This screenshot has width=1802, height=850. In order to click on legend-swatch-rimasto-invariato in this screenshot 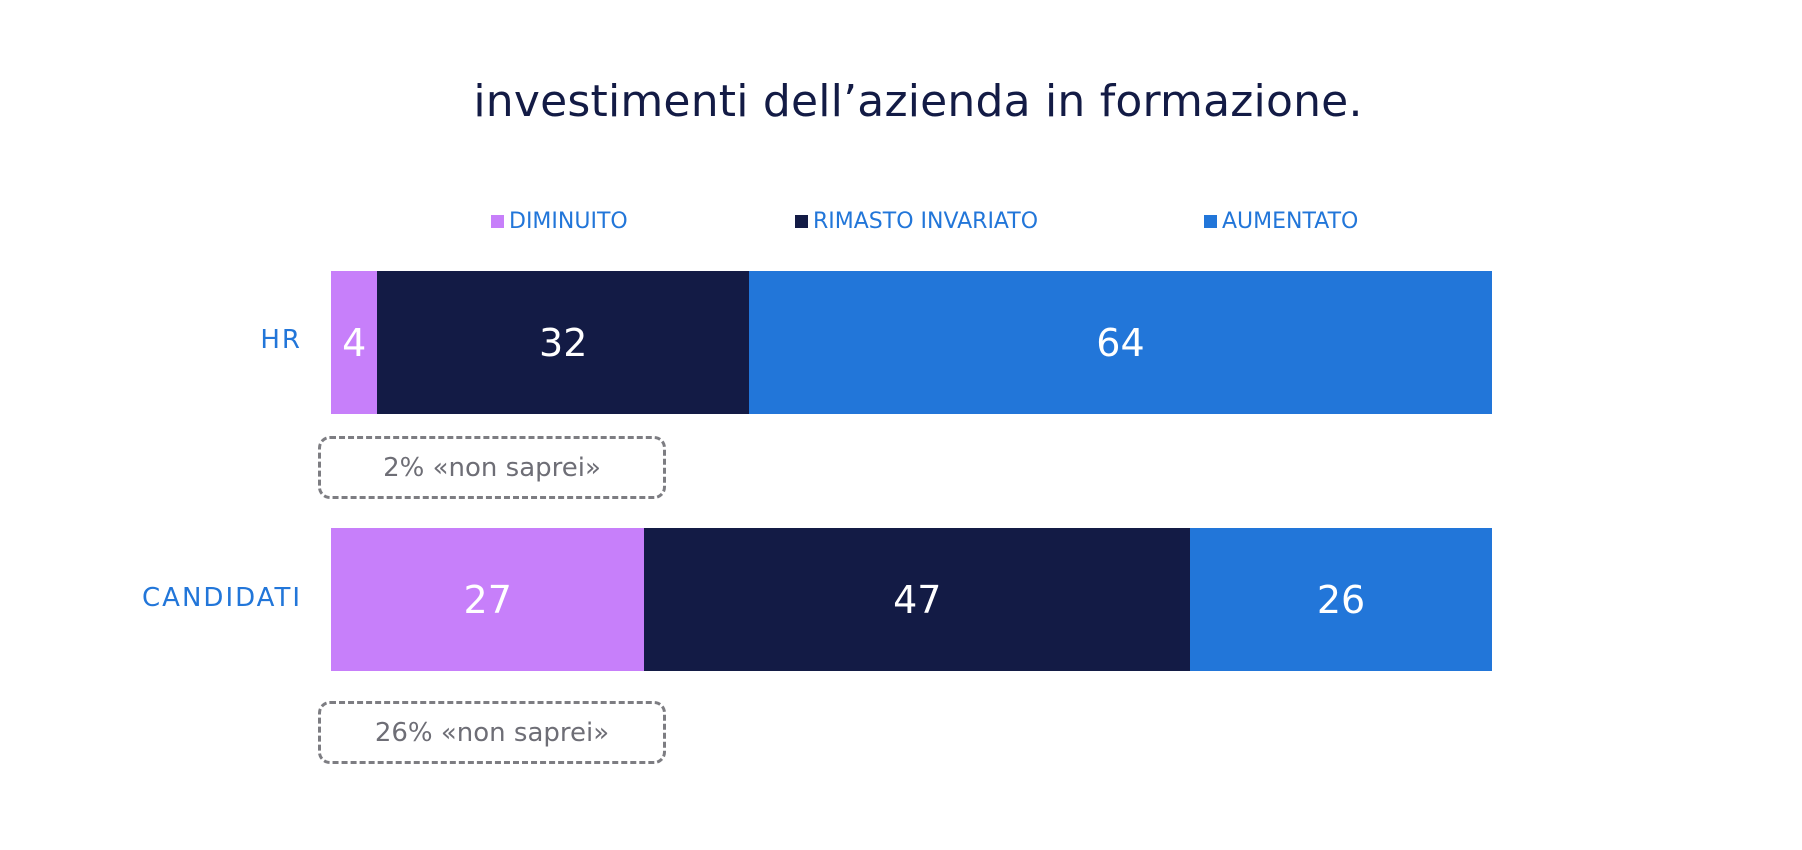, I will do `click(801, 221)`.